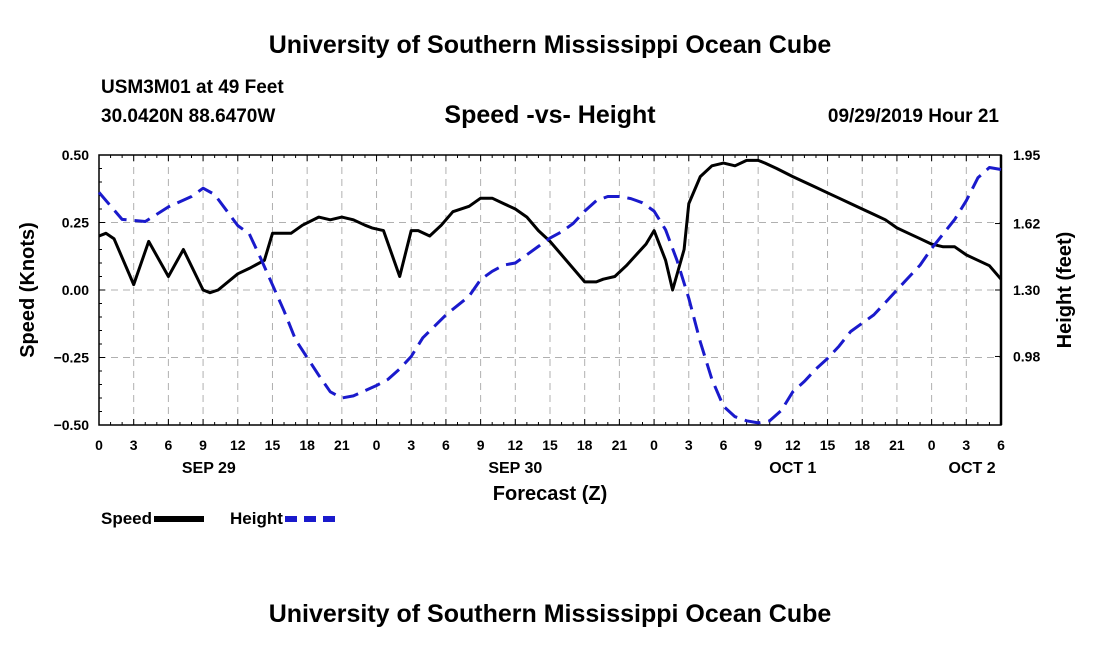 This screenshot has height=650, width=1100. What do you see at coordinates (1026, 155) in the screenshot?
I see `y2-tick-label: 1.95` at bounding box center [1026, 155].